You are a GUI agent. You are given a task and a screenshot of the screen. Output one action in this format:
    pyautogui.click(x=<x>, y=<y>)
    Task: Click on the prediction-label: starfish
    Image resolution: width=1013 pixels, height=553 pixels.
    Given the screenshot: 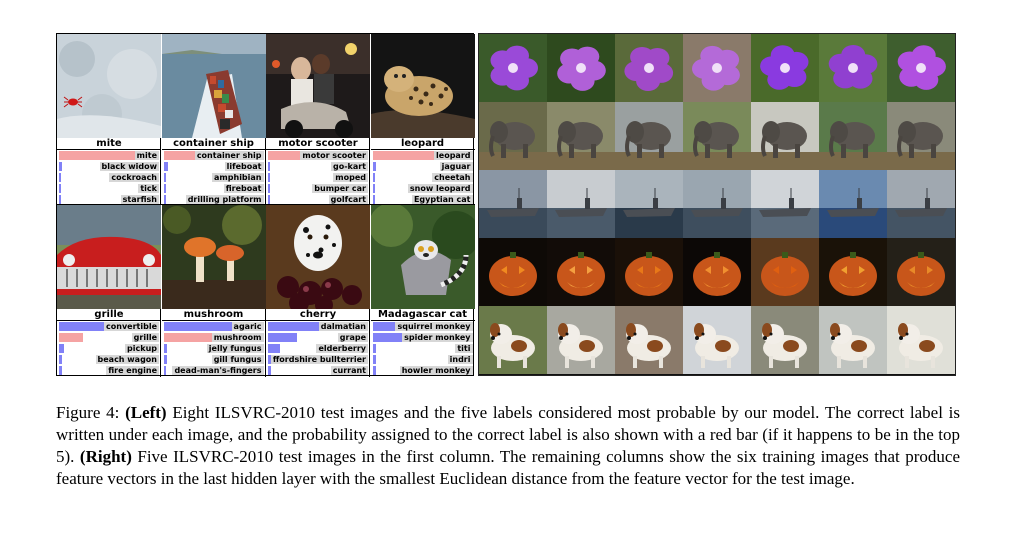 What is the action you would take?
    pyautogui.click(x=139, y=199)
    